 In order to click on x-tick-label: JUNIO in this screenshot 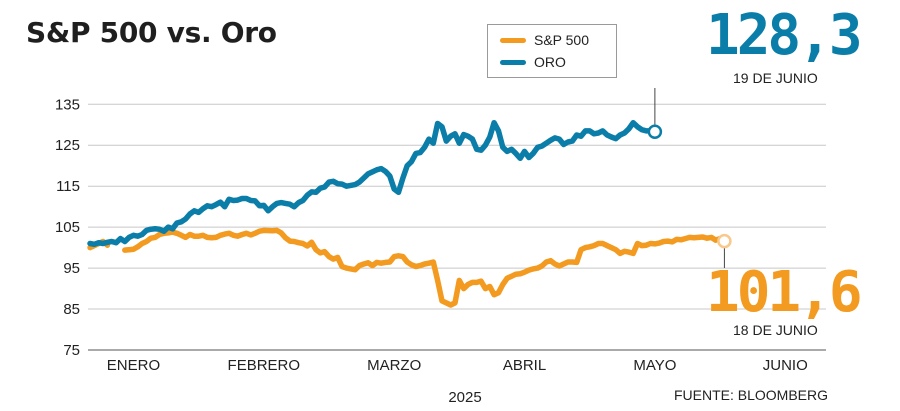, I will do `click(785, 365)`.